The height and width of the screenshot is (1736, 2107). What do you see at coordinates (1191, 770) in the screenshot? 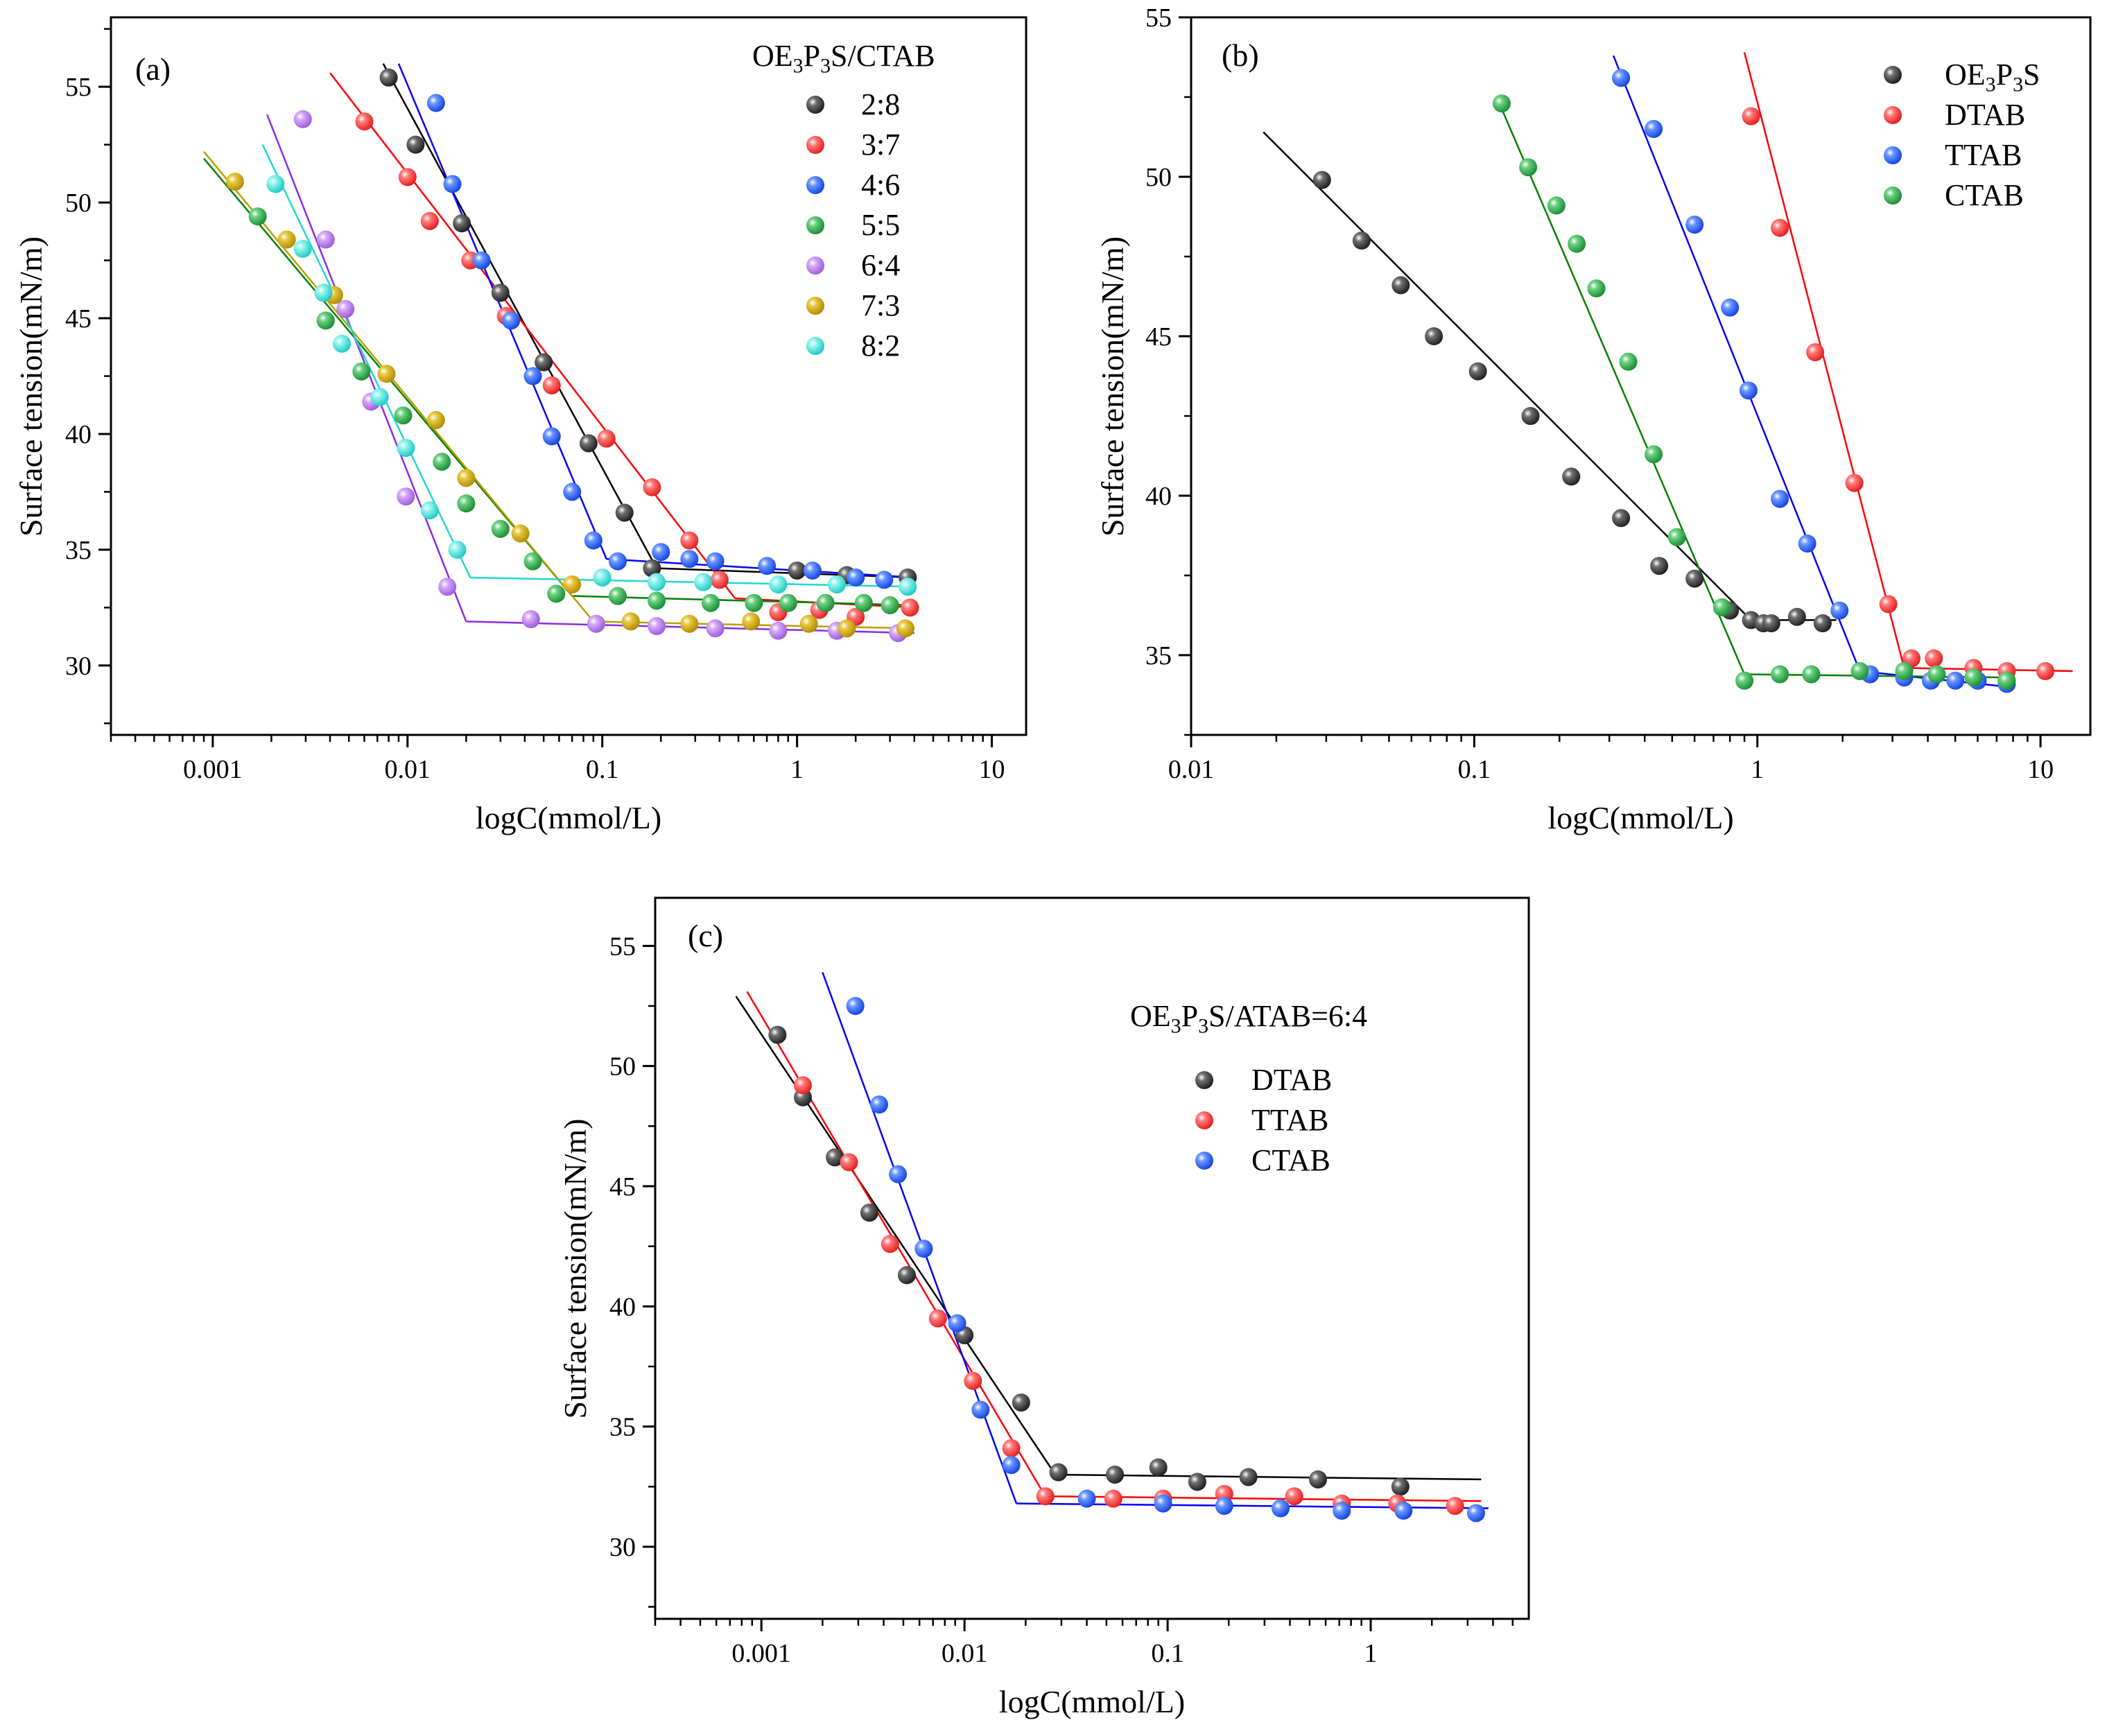
I see `x-tick-label: 0.01` at bounding box center [1191, 770].